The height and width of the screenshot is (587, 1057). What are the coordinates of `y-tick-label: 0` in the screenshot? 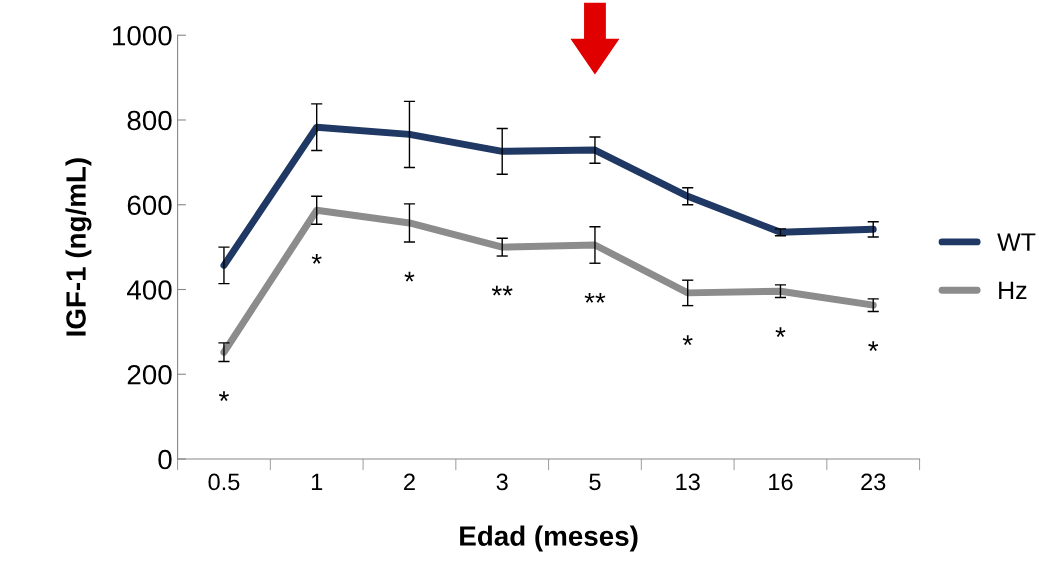 It's located at (165, 459).